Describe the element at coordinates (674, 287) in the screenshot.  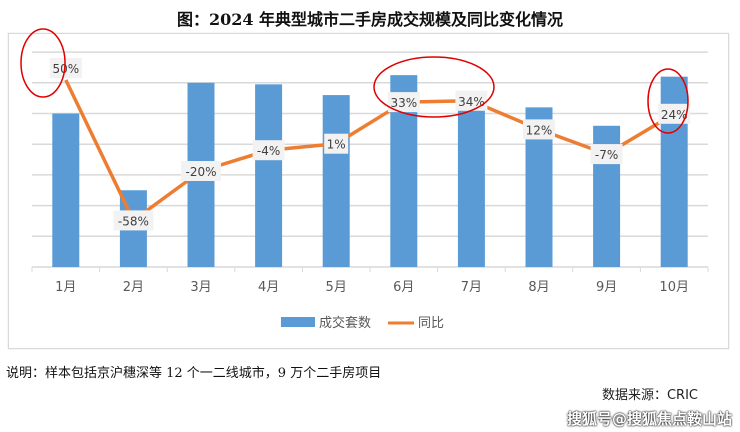
I see `x-tick-label: 10月` at that location.